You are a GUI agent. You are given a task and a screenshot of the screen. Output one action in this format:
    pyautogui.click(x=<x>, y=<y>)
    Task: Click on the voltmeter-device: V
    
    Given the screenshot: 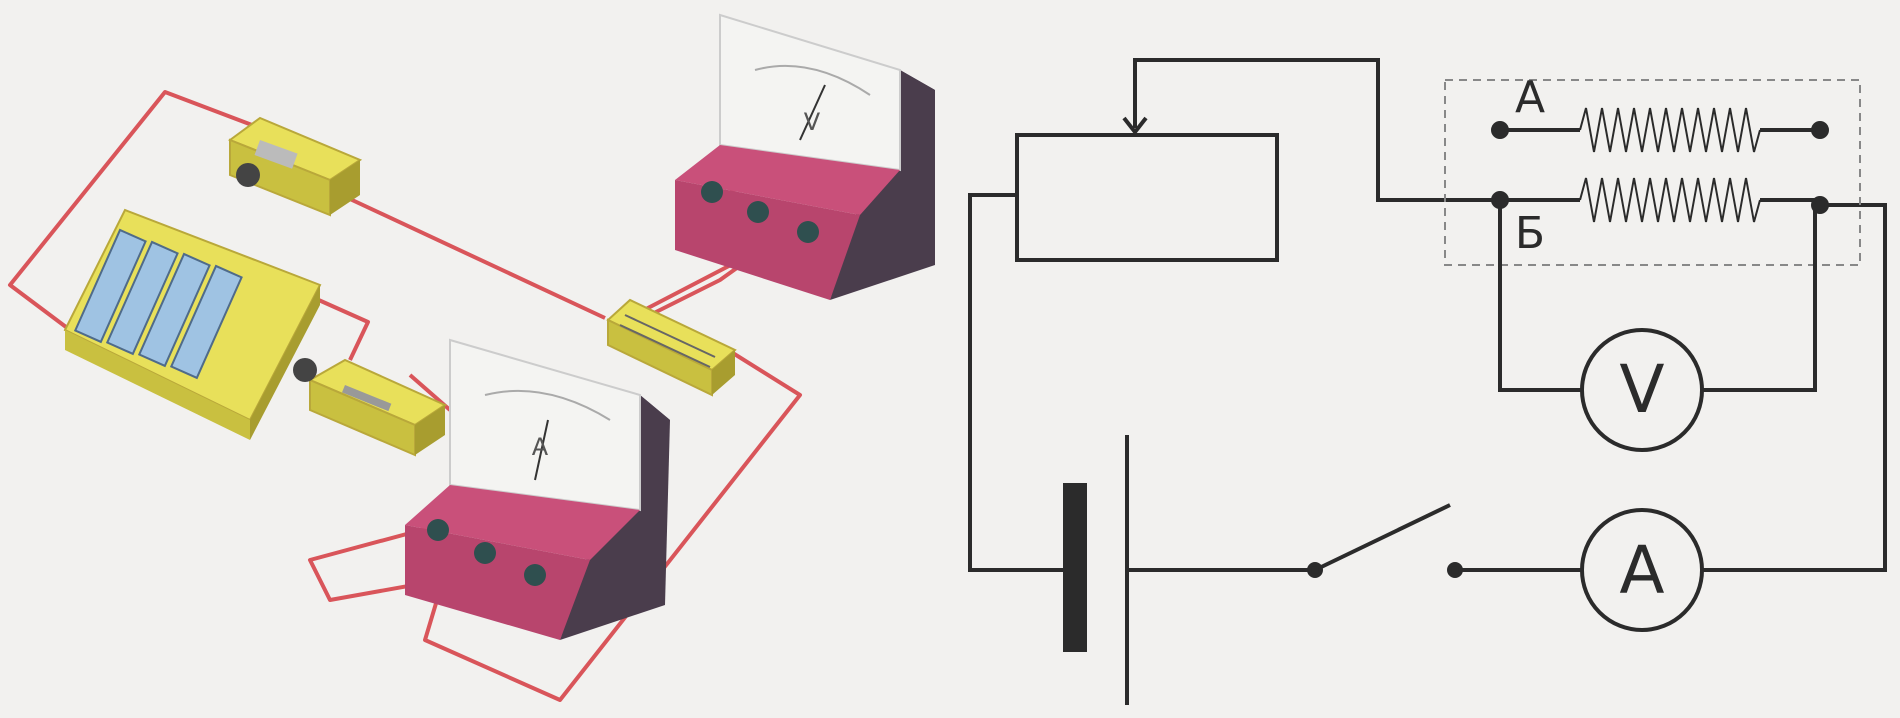 What is the action you would take?
    pyautogui.click(x=805, y=156)
    